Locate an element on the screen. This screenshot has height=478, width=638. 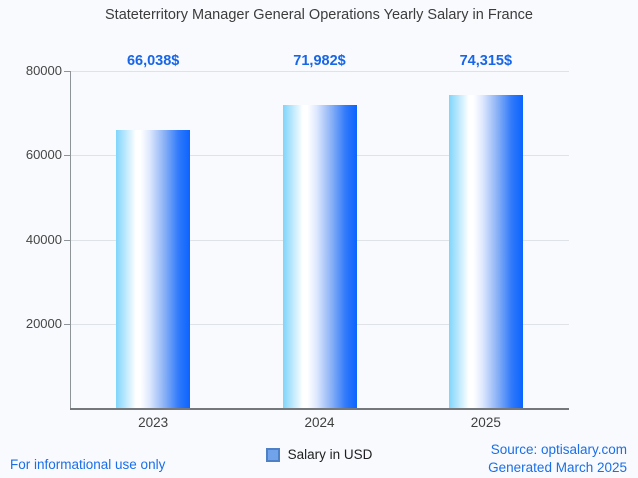
y-axis-label: 40000 is located at coordinates (43, 239).